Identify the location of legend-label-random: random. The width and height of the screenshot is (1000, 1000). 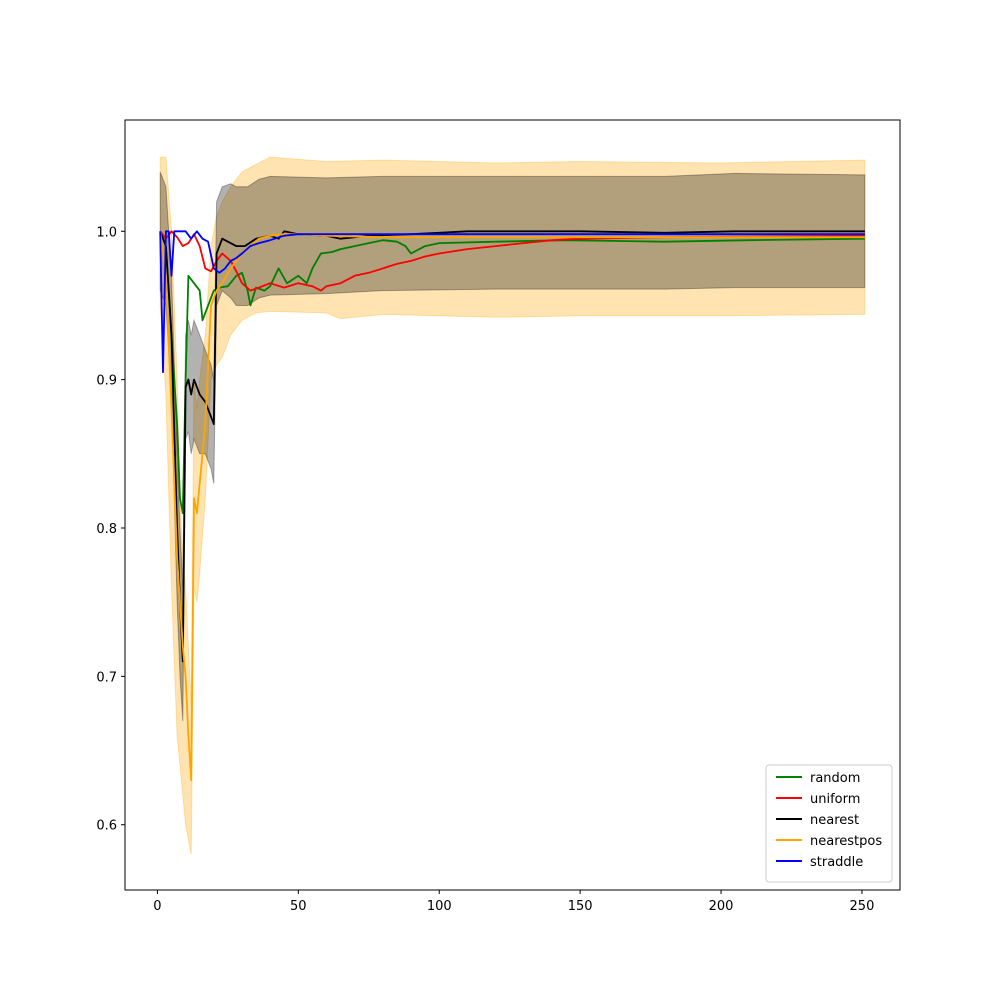
(835, 778).